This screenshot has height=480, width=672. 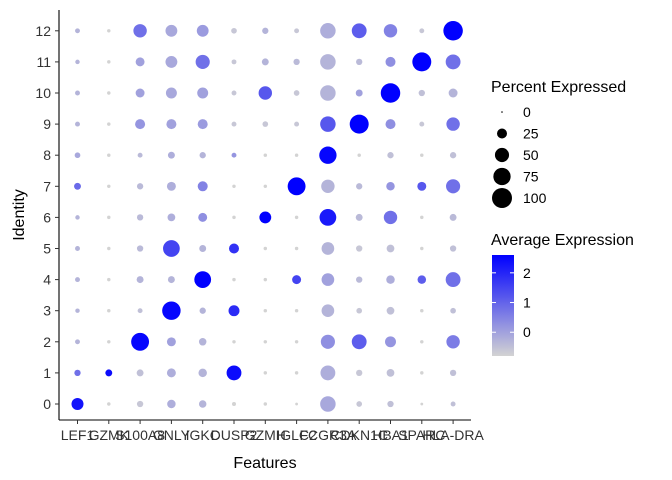 What do you see at coordinates (47, 217) in the screenshot?
I see `y-tick-label: 6` at bounding box center [47, 217].